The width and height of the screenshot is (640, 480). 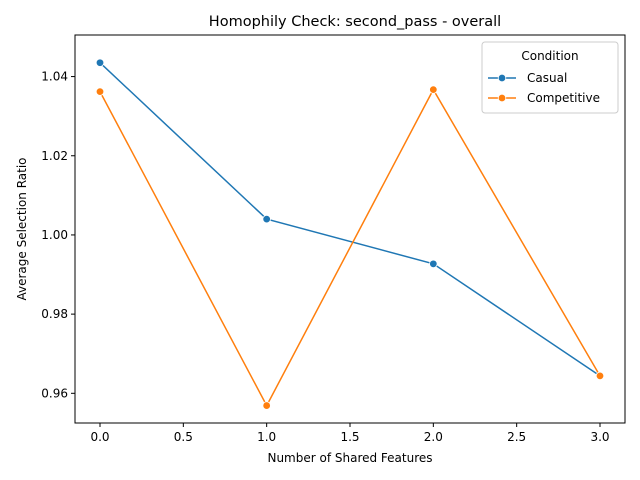 What do you see at coordinates (54, 156) in the screenshot?
I see `y-tick-label: 1.02` at bounding box center [54, 156].